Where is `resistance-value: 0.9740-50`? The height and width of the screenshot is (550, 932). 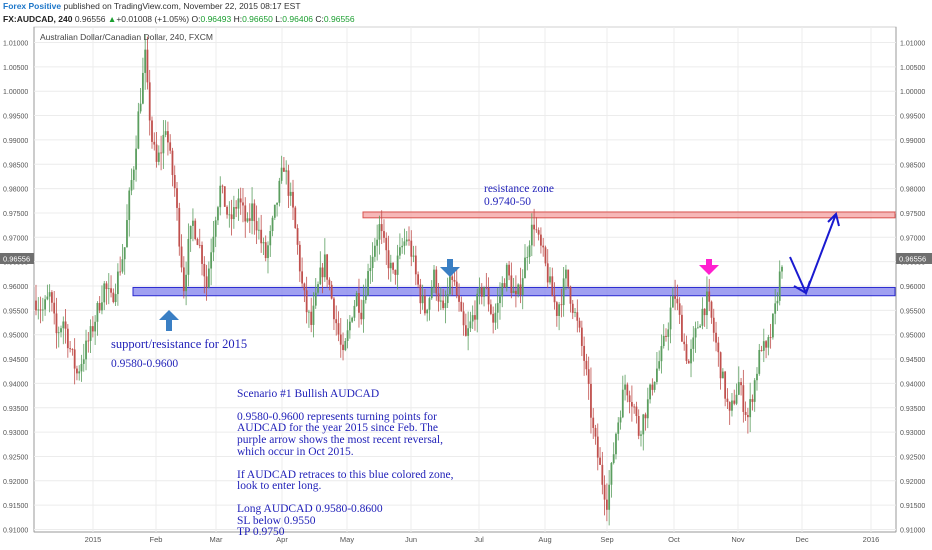 resistance-value: 0.9740-50 is located at coordinates (507, 202).